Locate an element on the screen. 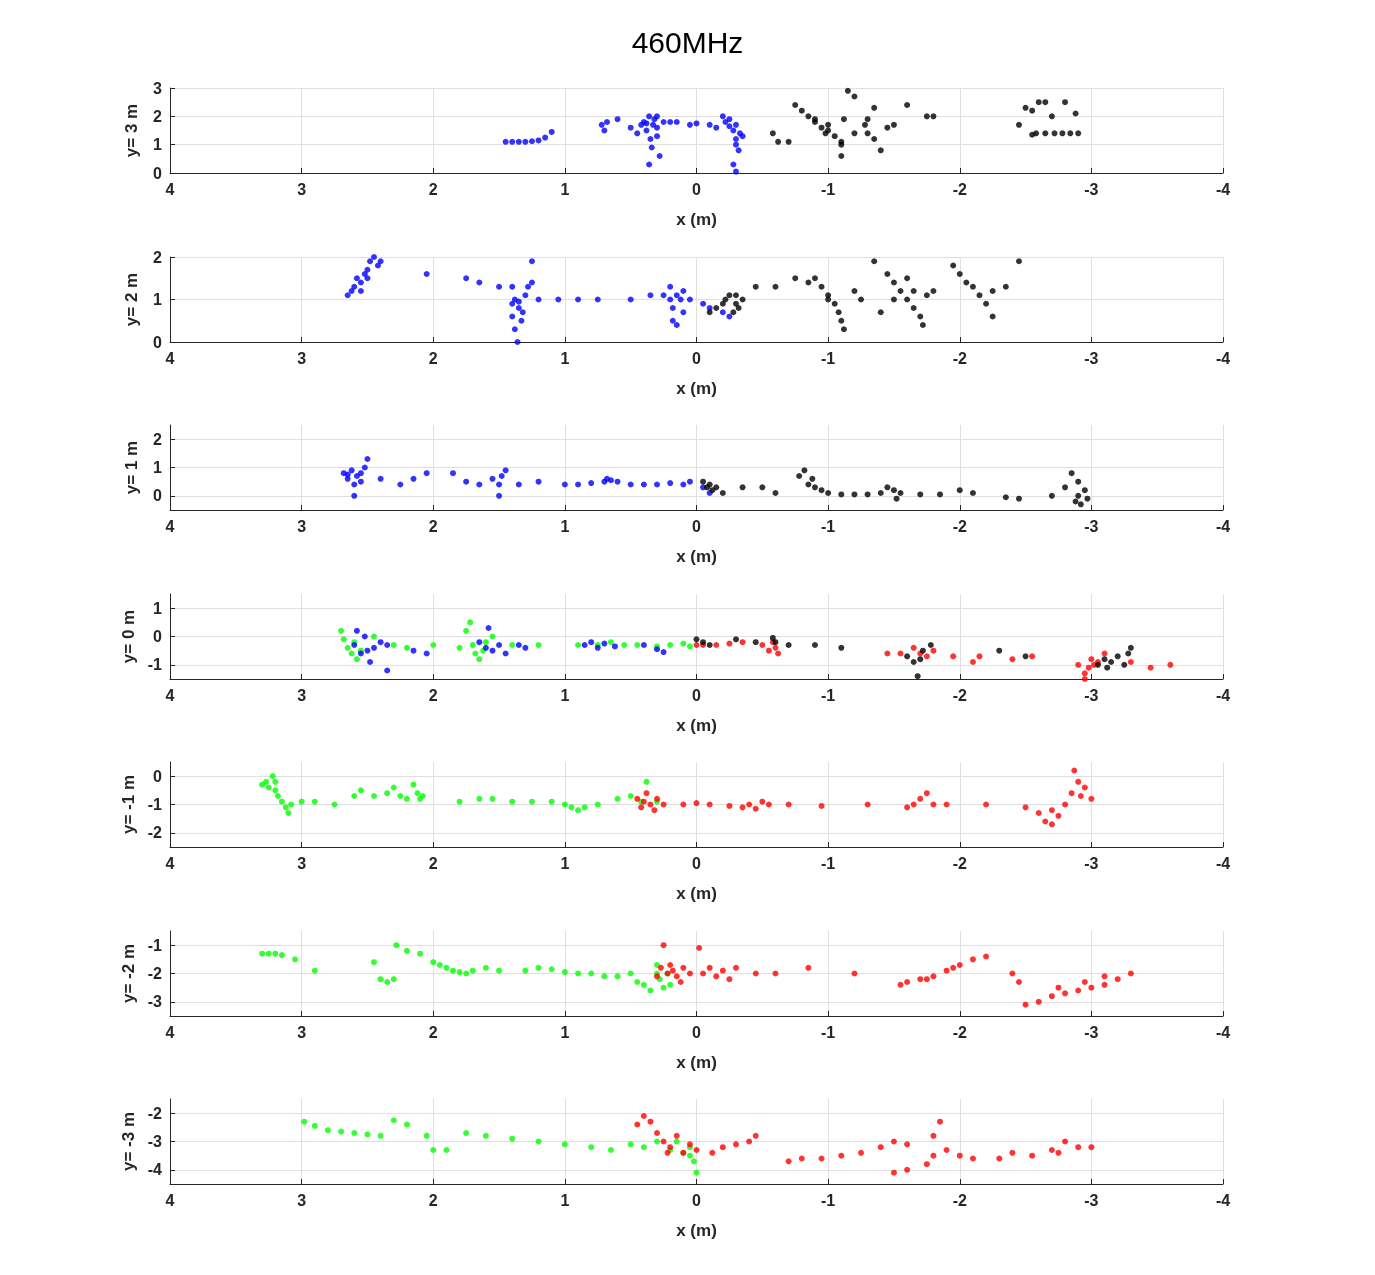 Image resolution: width=1375 pixels, height=1275 pixels. y-axis-title: y= -1 m is located at coordinates (128, 804).